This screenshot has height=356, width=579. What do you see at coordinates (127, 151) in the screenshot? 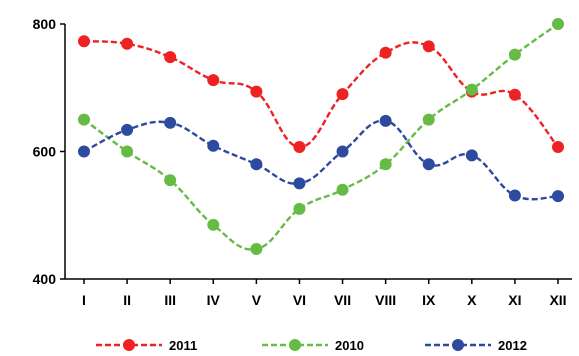
I see `data-point-2010-II` at bounding box center [127, 151].